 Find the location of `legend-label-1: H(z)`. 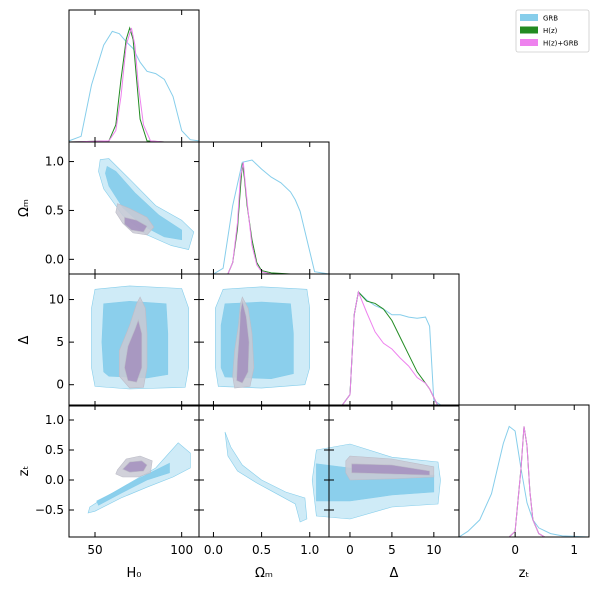

legend-label-1: H(z) is located at coordinates (550, 31).